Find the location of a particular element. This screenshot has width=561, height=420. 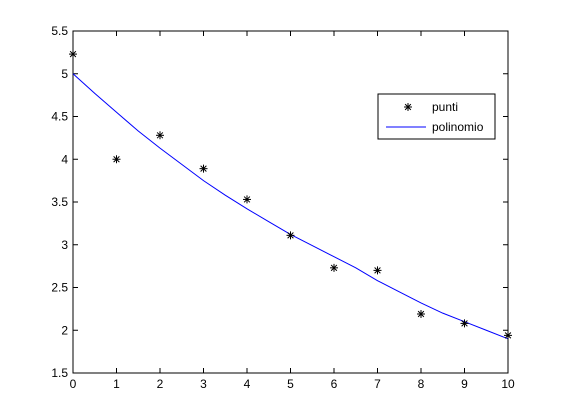

y-tick-label: 4 is located at coordinates (64, 159).